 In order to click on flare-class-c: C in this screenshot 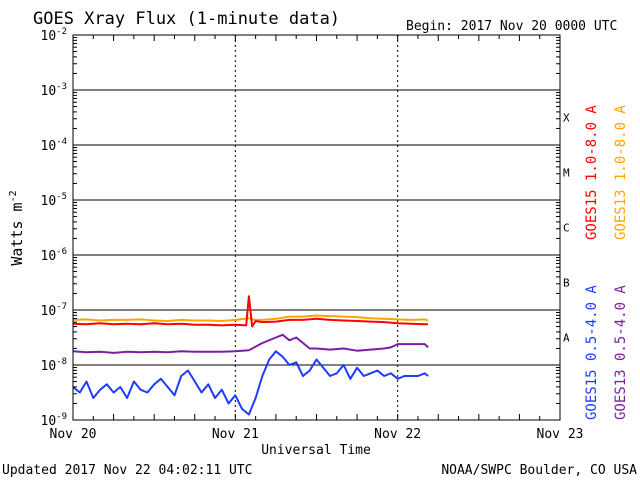, I will do `click(566, 228)`.